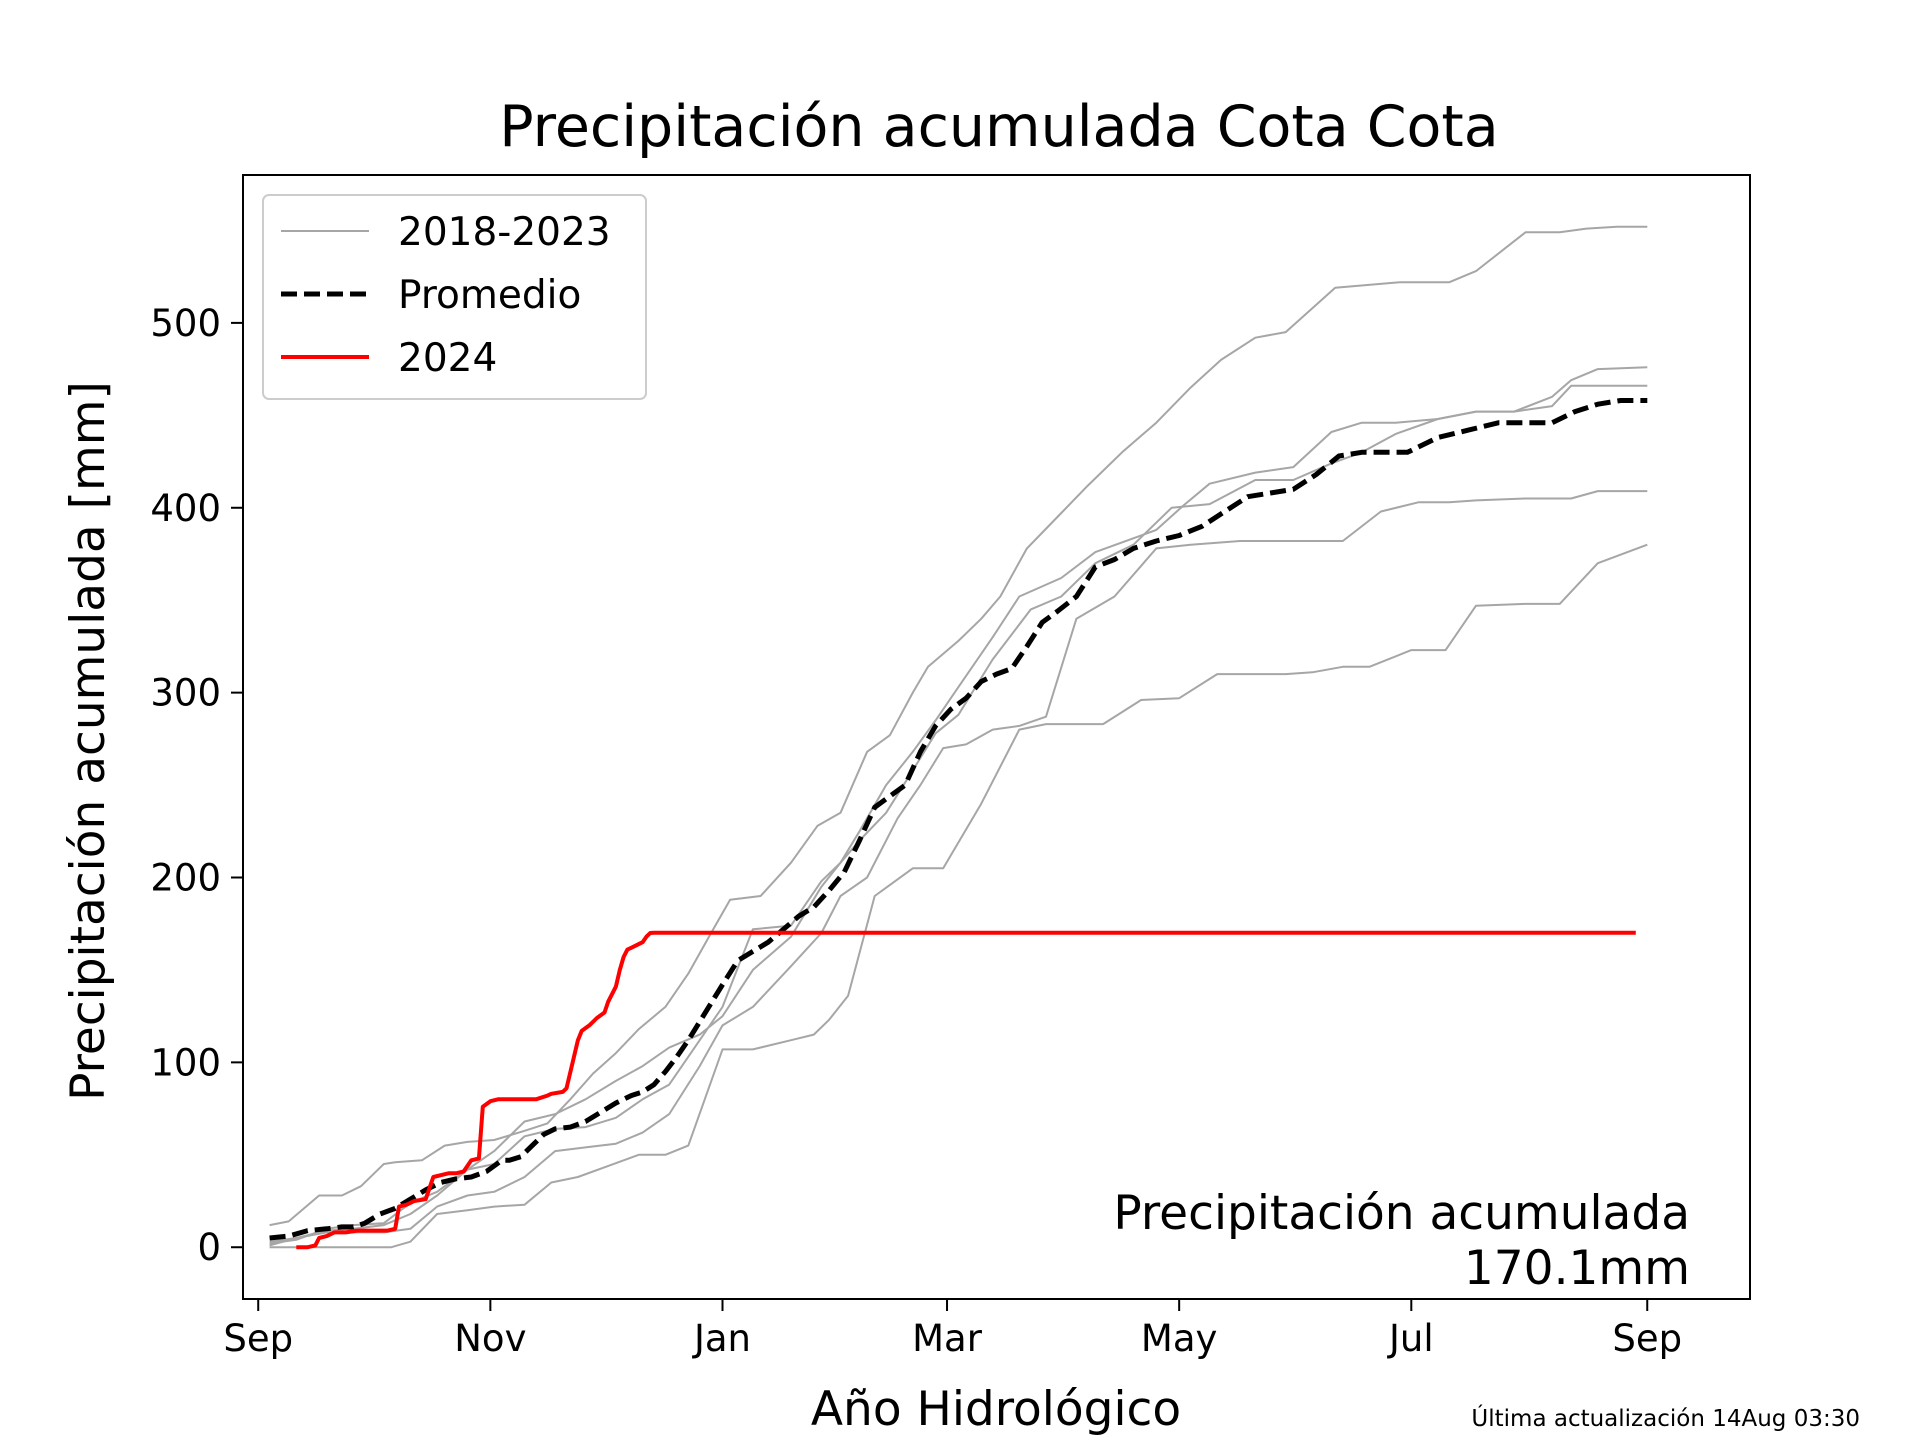 The image size is (1920, 1440). What do you see at coordinates (209, 1247) in the screenshot?
I see `y-tick-label: 0` at bounding box center [209, 1247].